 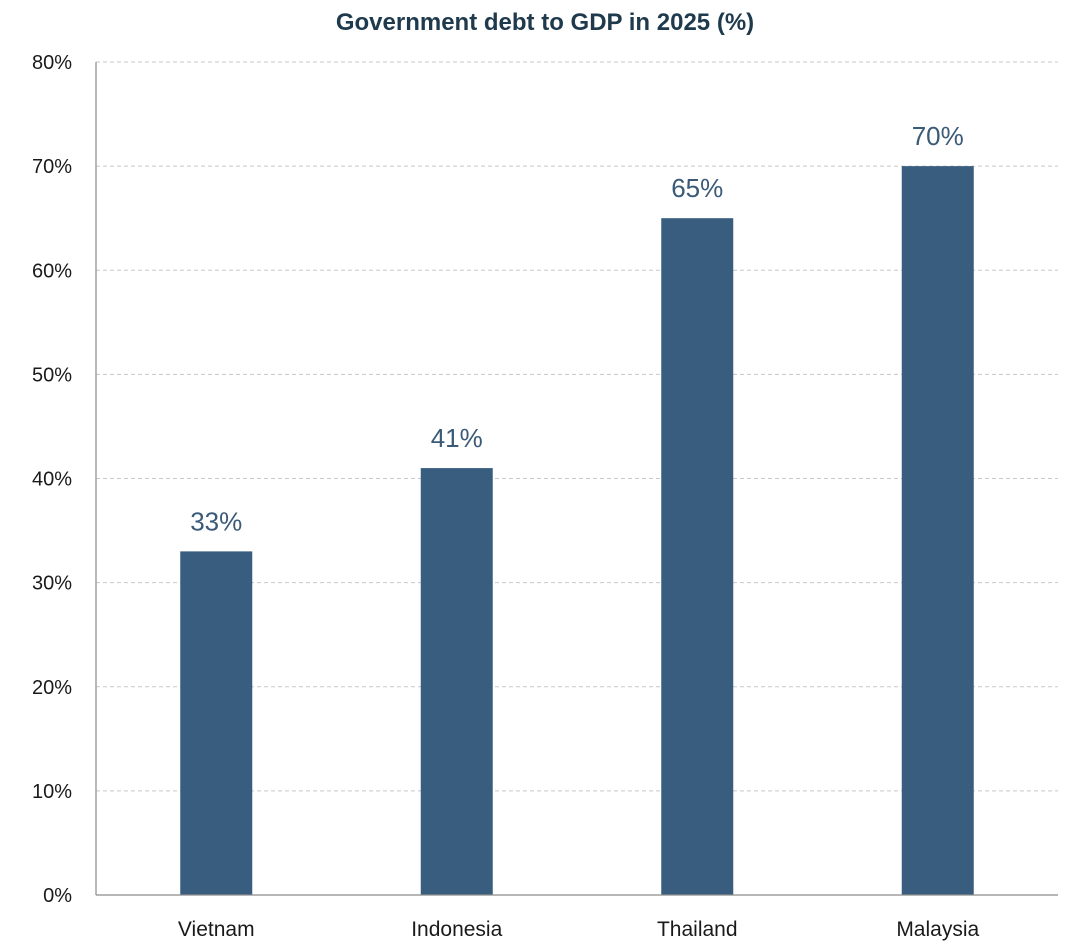 I want to click on y-tick-label: 0%, so click(x=57, y=896).